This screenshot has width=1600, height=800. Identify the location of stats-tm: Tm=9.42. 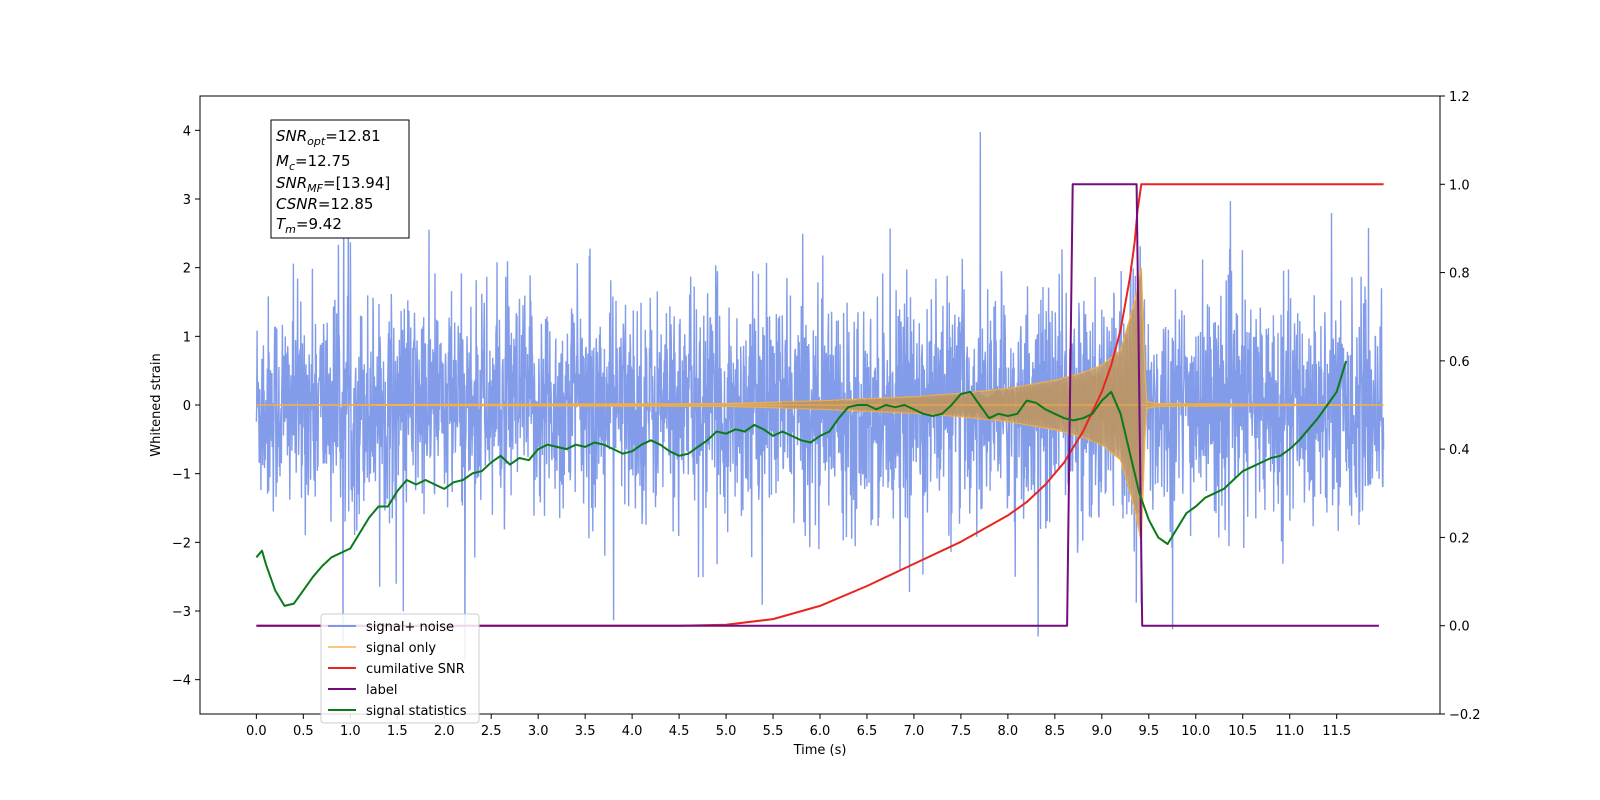
(309, 225).